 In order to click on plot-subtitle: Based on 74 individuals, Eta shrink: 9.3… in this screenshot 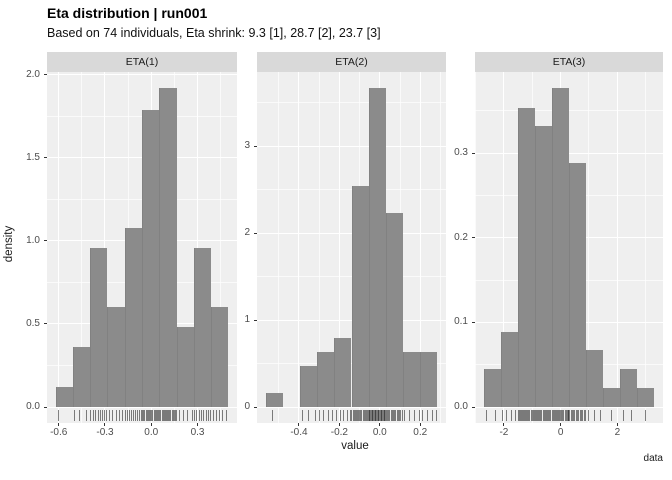, I will do `click(214, 33)`.